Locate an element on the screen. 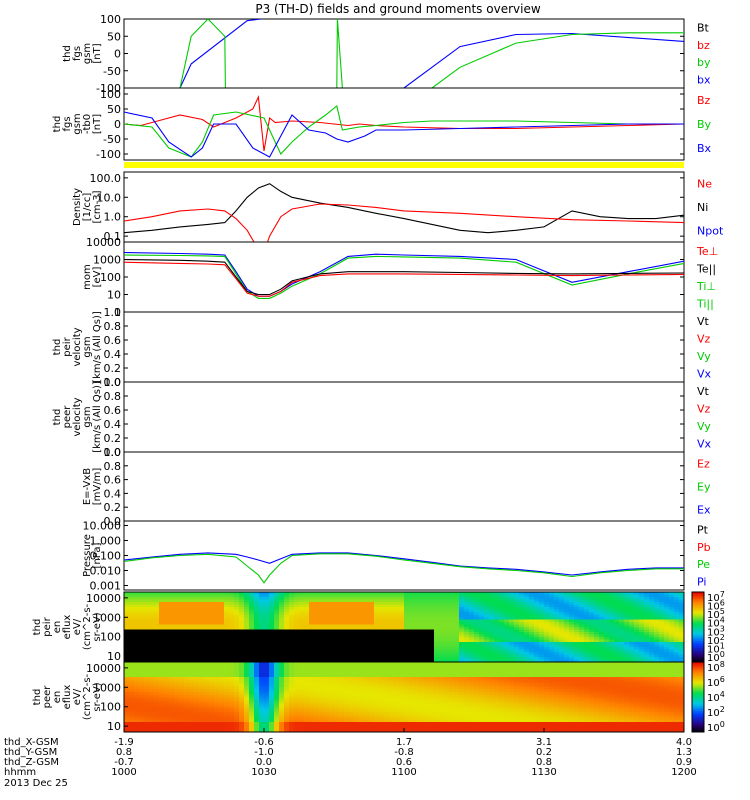 The image size is (750, 800). panel-ylabel-line: -tb0 is located at coordinates (87, 124).